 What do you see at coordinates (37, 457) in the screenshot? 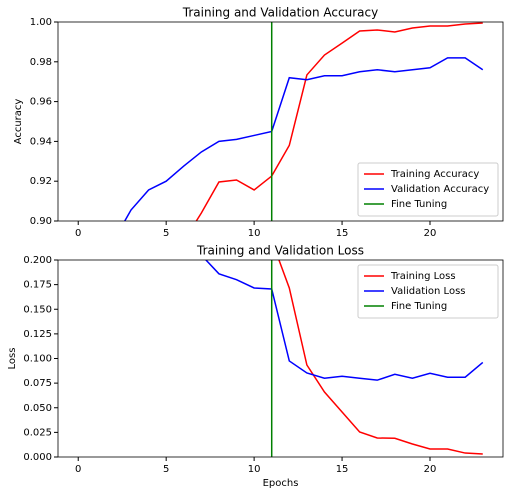
I see `y-tick-label: 0.000` at bounding box center [37, 457].